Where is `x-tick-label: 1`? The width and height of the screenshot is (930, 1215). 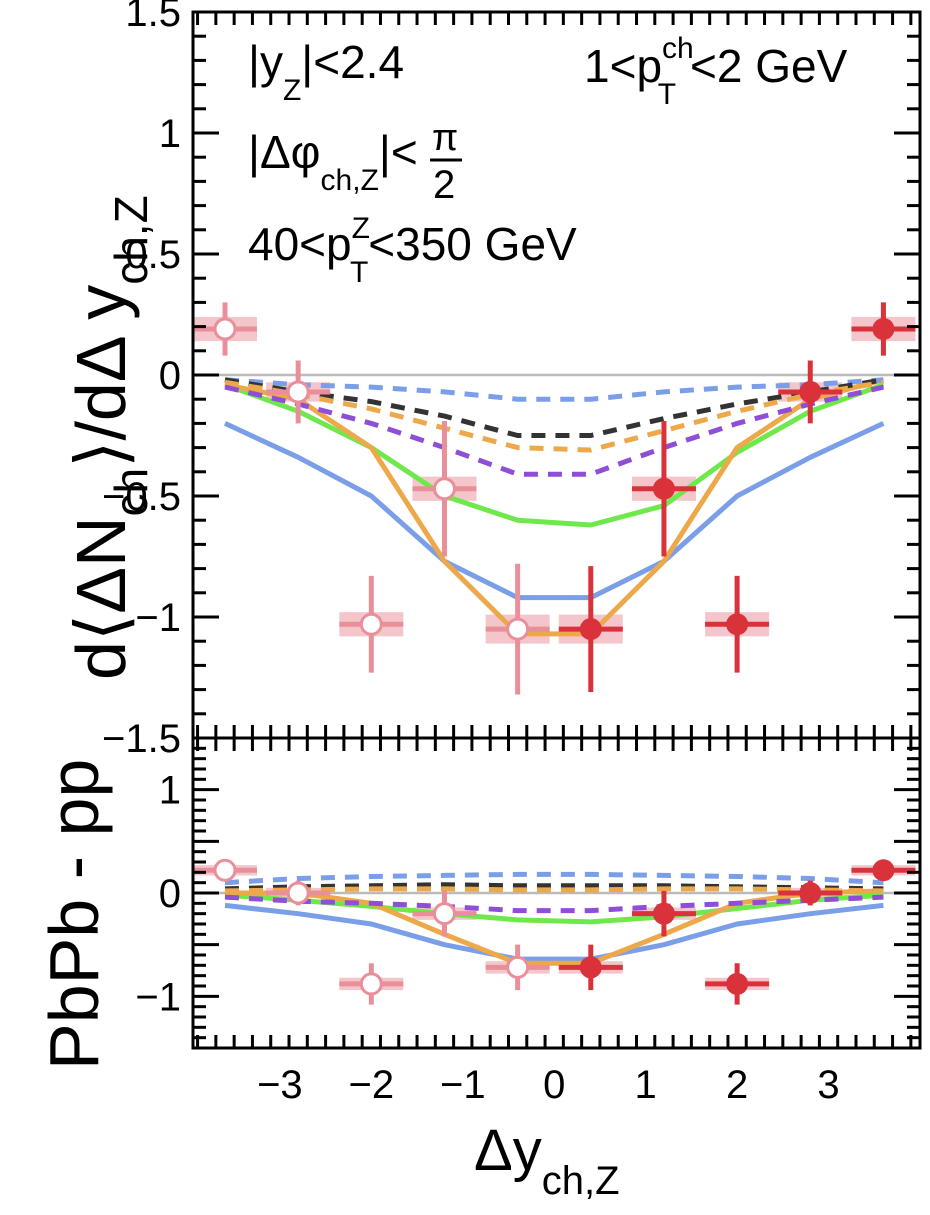
x-tick-label: 1 is located at coordinates (646, 1085).